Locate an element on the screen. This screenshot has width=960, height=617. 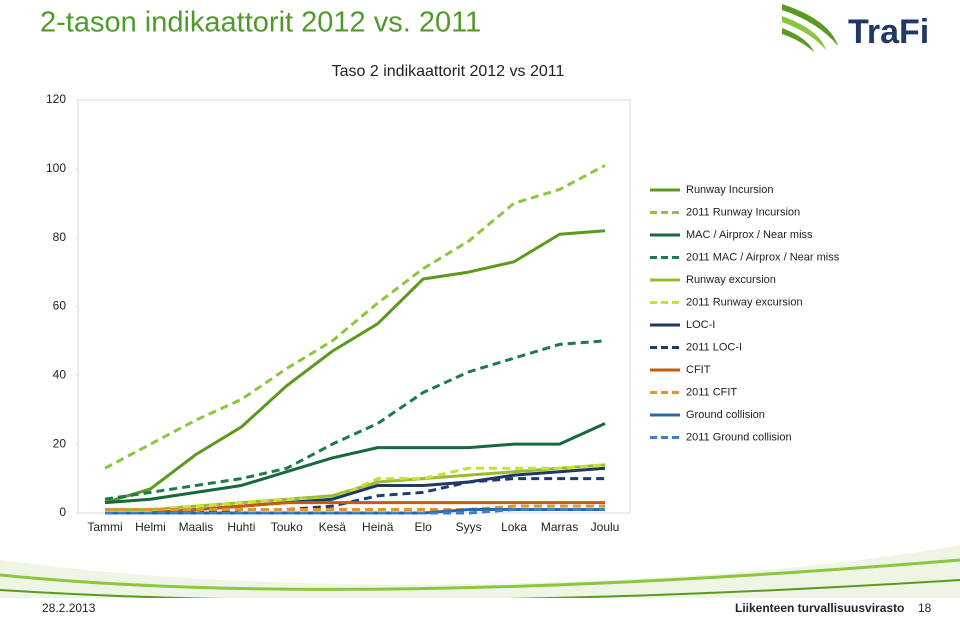
x-tick-label: Kesä is located at coordinates (333, 527).